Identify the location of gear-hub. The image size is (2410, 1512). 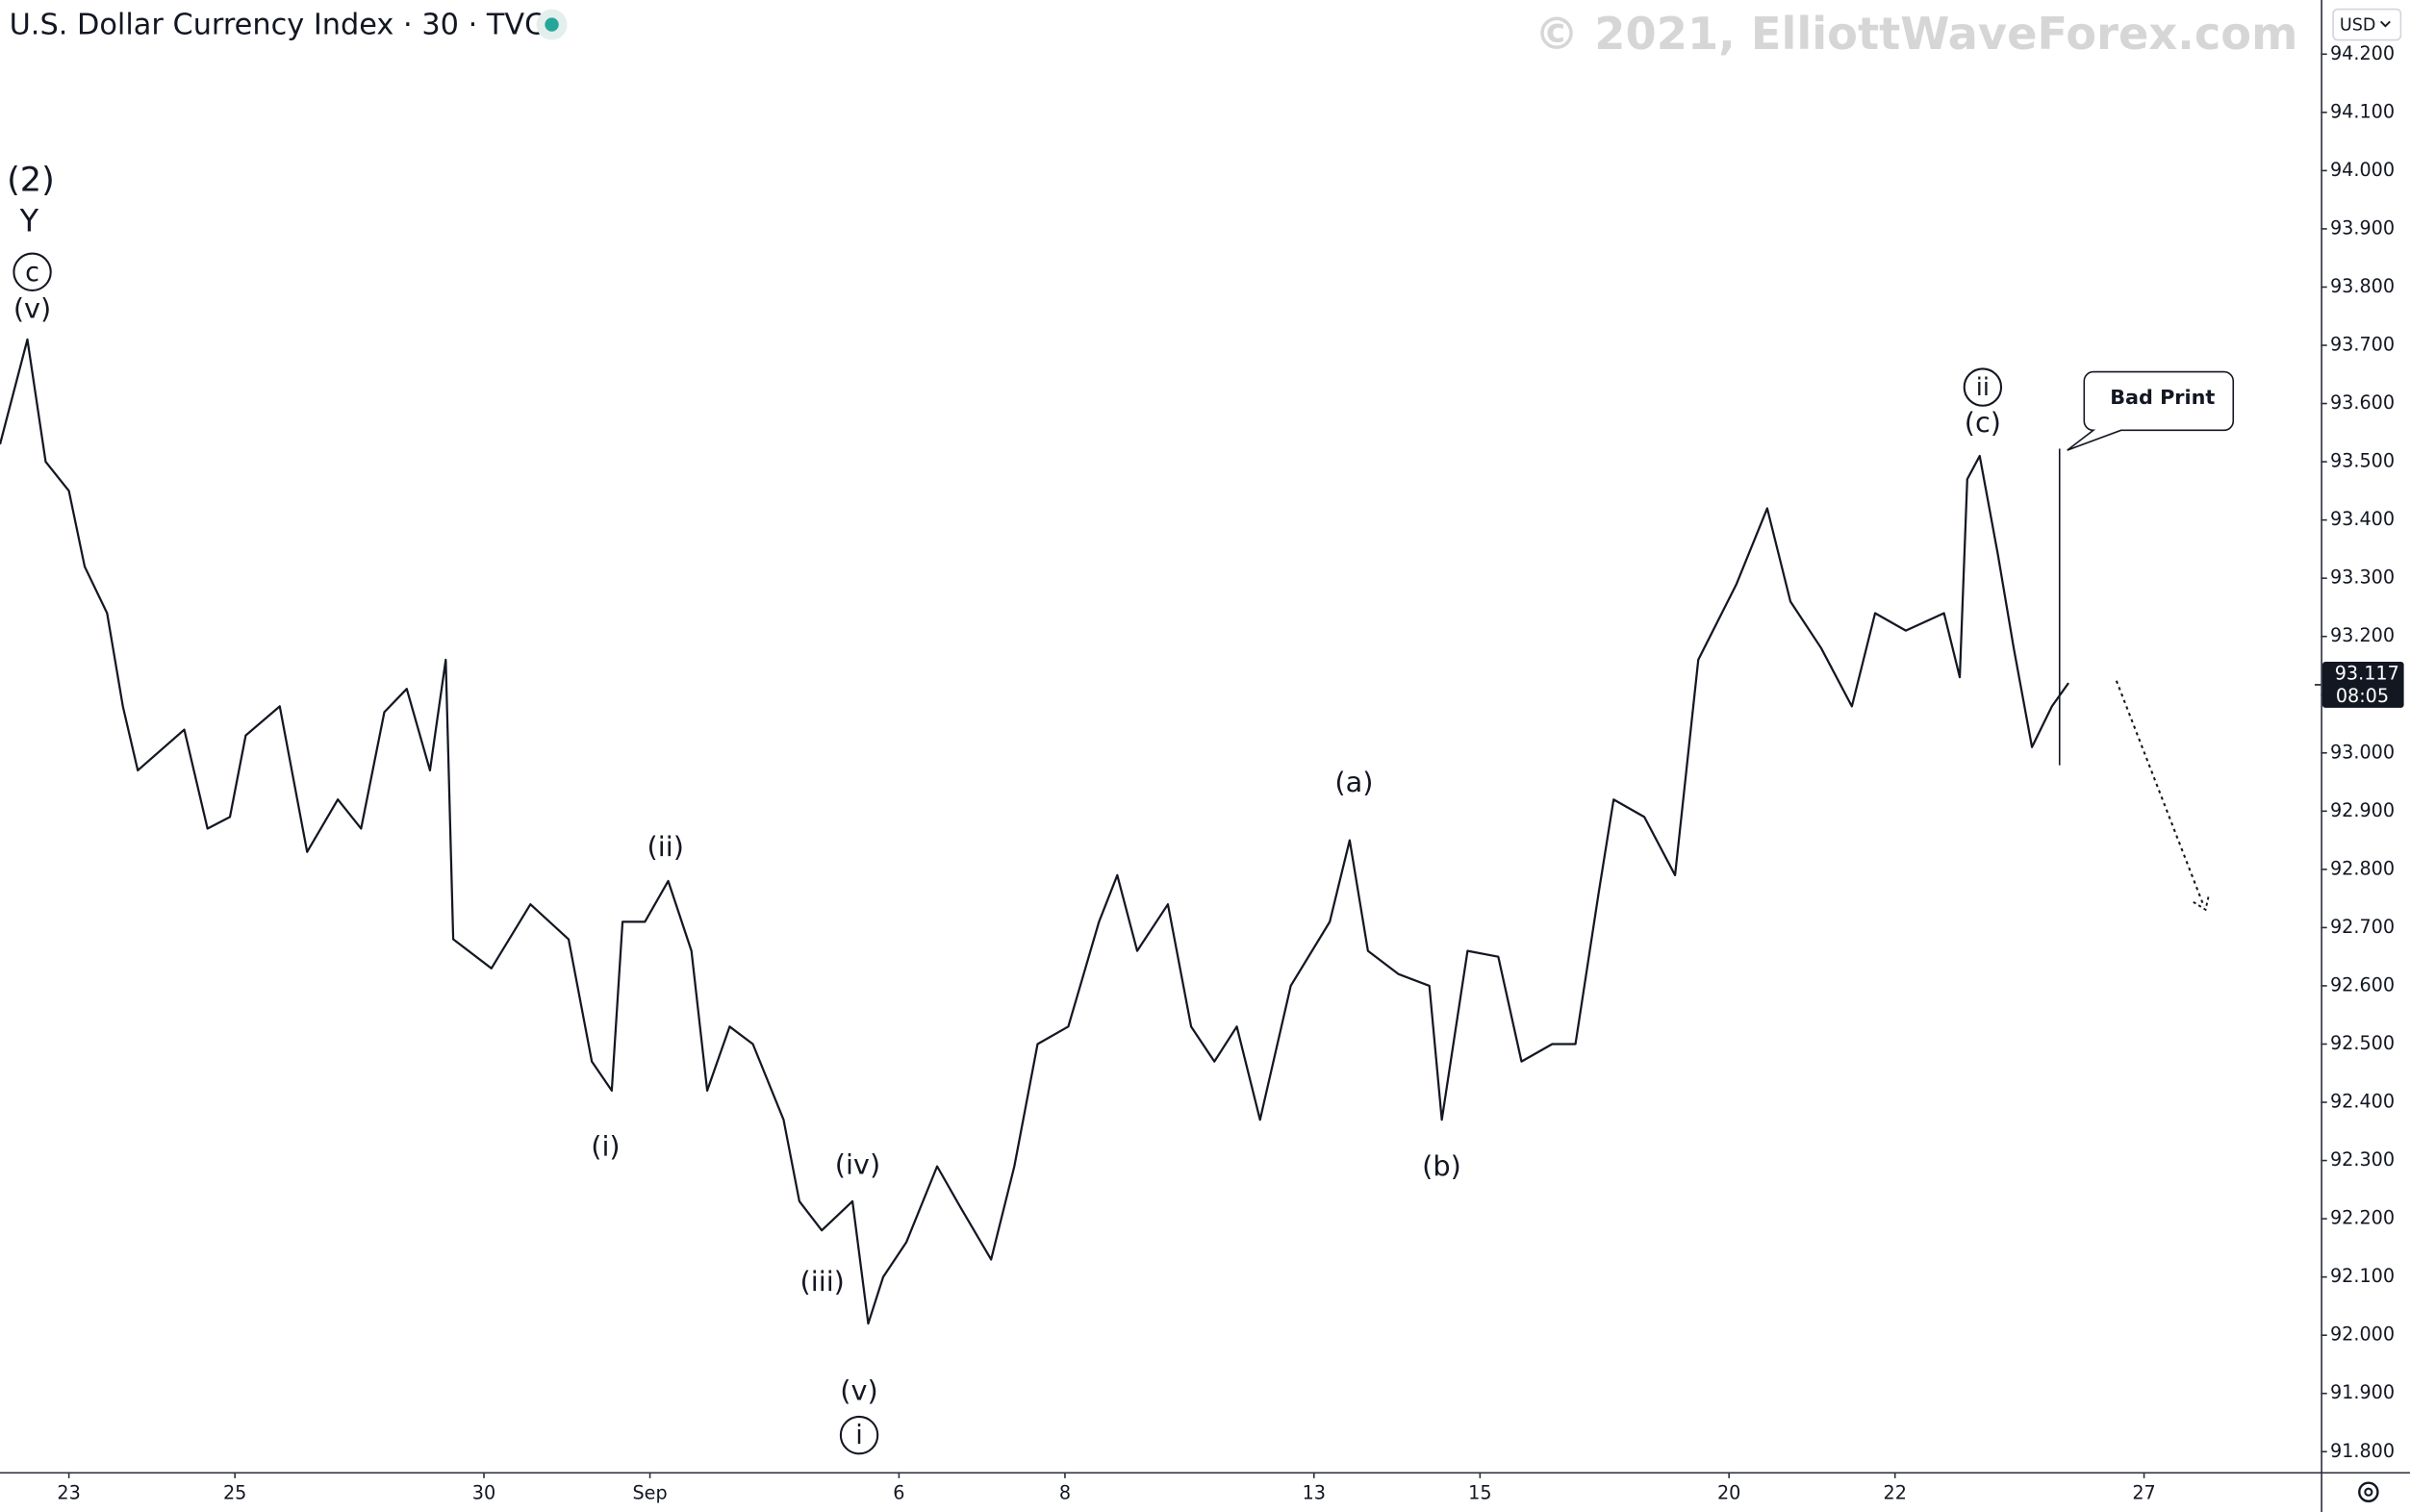
(2369, 1492).